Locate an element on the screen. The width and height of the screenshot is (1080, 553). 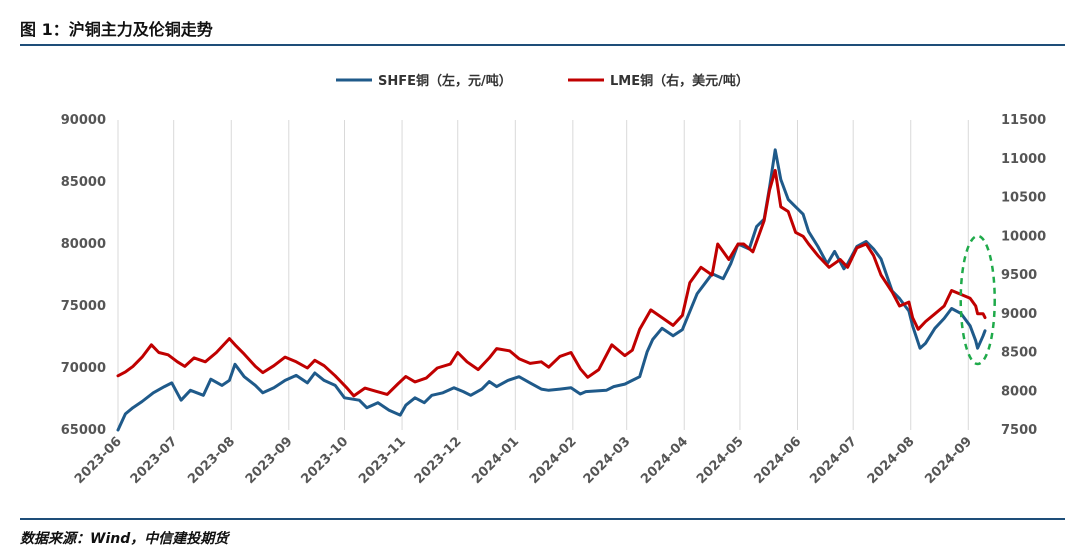
source-note: 数据来源：Wind，中信建投期货 is located at coordinates (124, 539).